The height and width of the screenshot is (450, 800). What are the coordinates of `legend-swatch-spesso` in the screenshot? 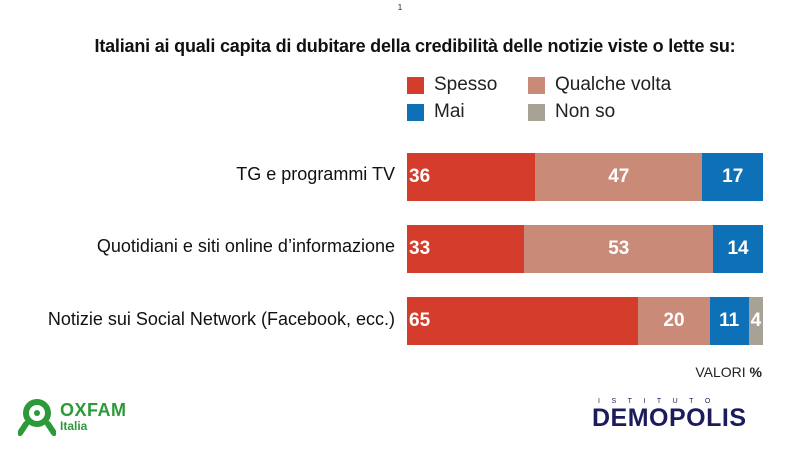 It's located at (415, 85).